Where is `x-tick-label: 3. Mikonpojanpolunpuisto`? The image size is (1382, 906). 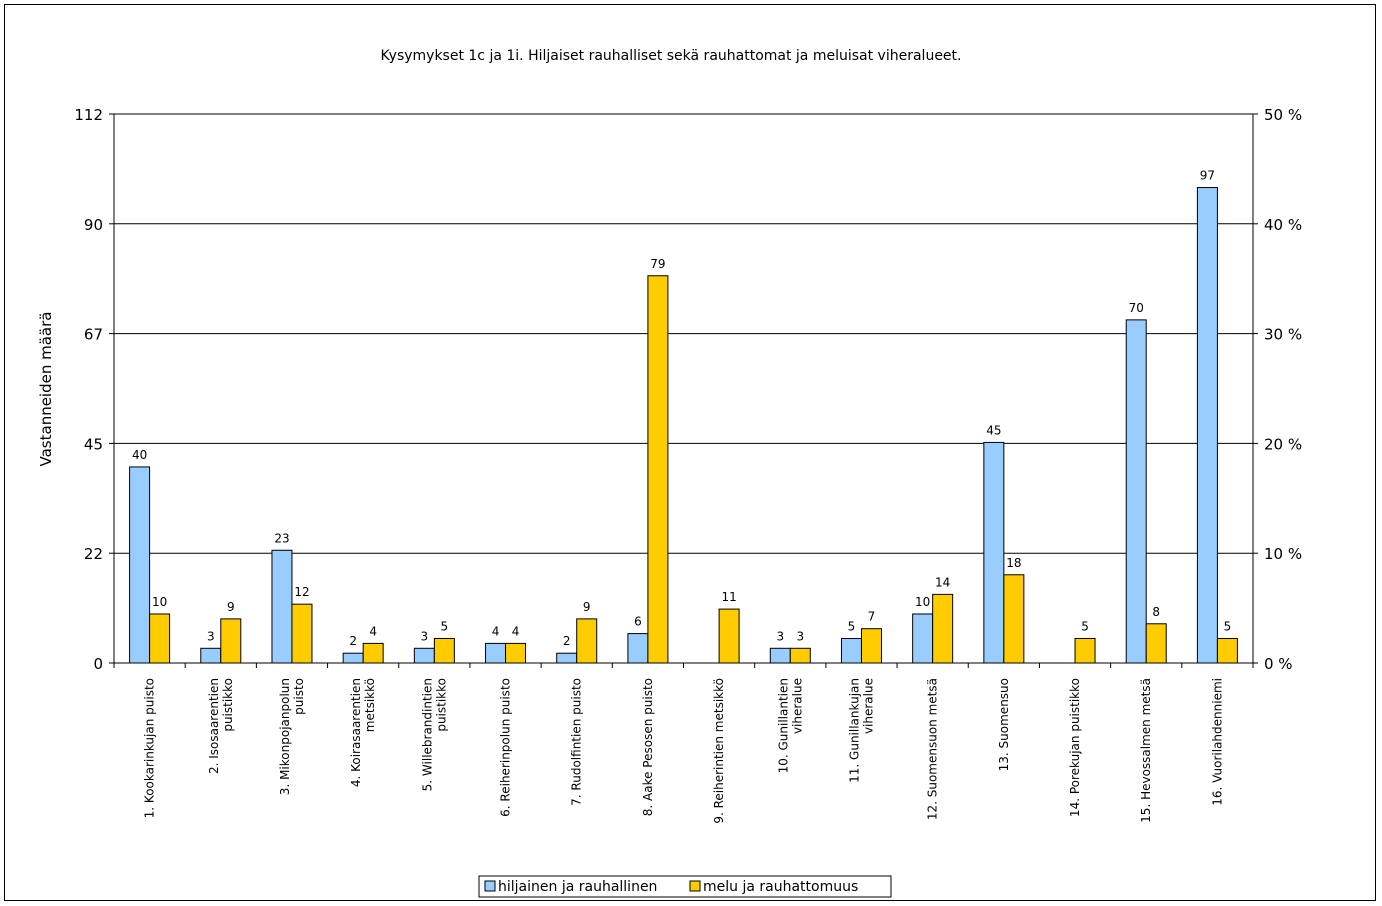 x-tick-label: 3. Mikonpojanpolunpuisto is located at coordinates (292, 736).